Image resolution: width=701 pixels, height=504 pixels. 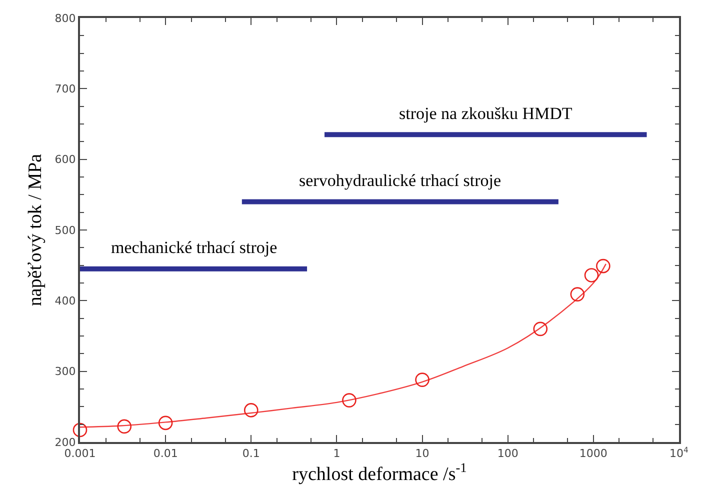 I want to click on y-tick-label: 300, so click(x=65, y=371).